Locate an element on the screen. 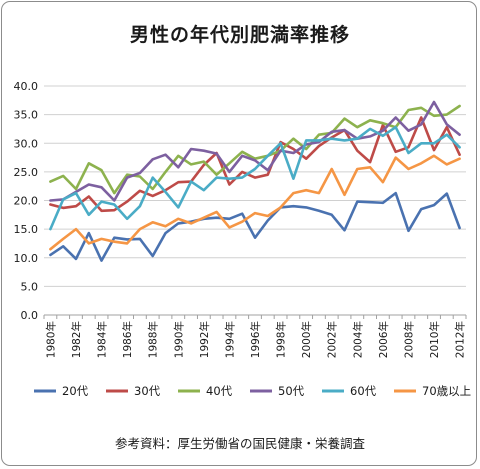 The image size is (480, 469). x-tick-label: 2000年 is located at coordinates (306, 339).